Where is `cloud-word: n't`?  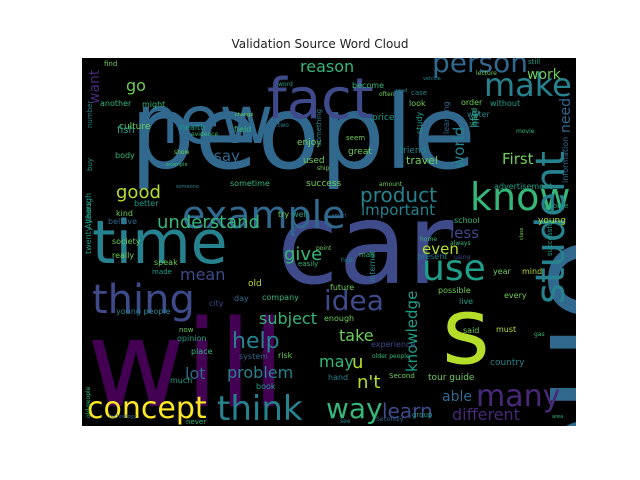
cloud-word: n't is located at coordinates (368, 382).